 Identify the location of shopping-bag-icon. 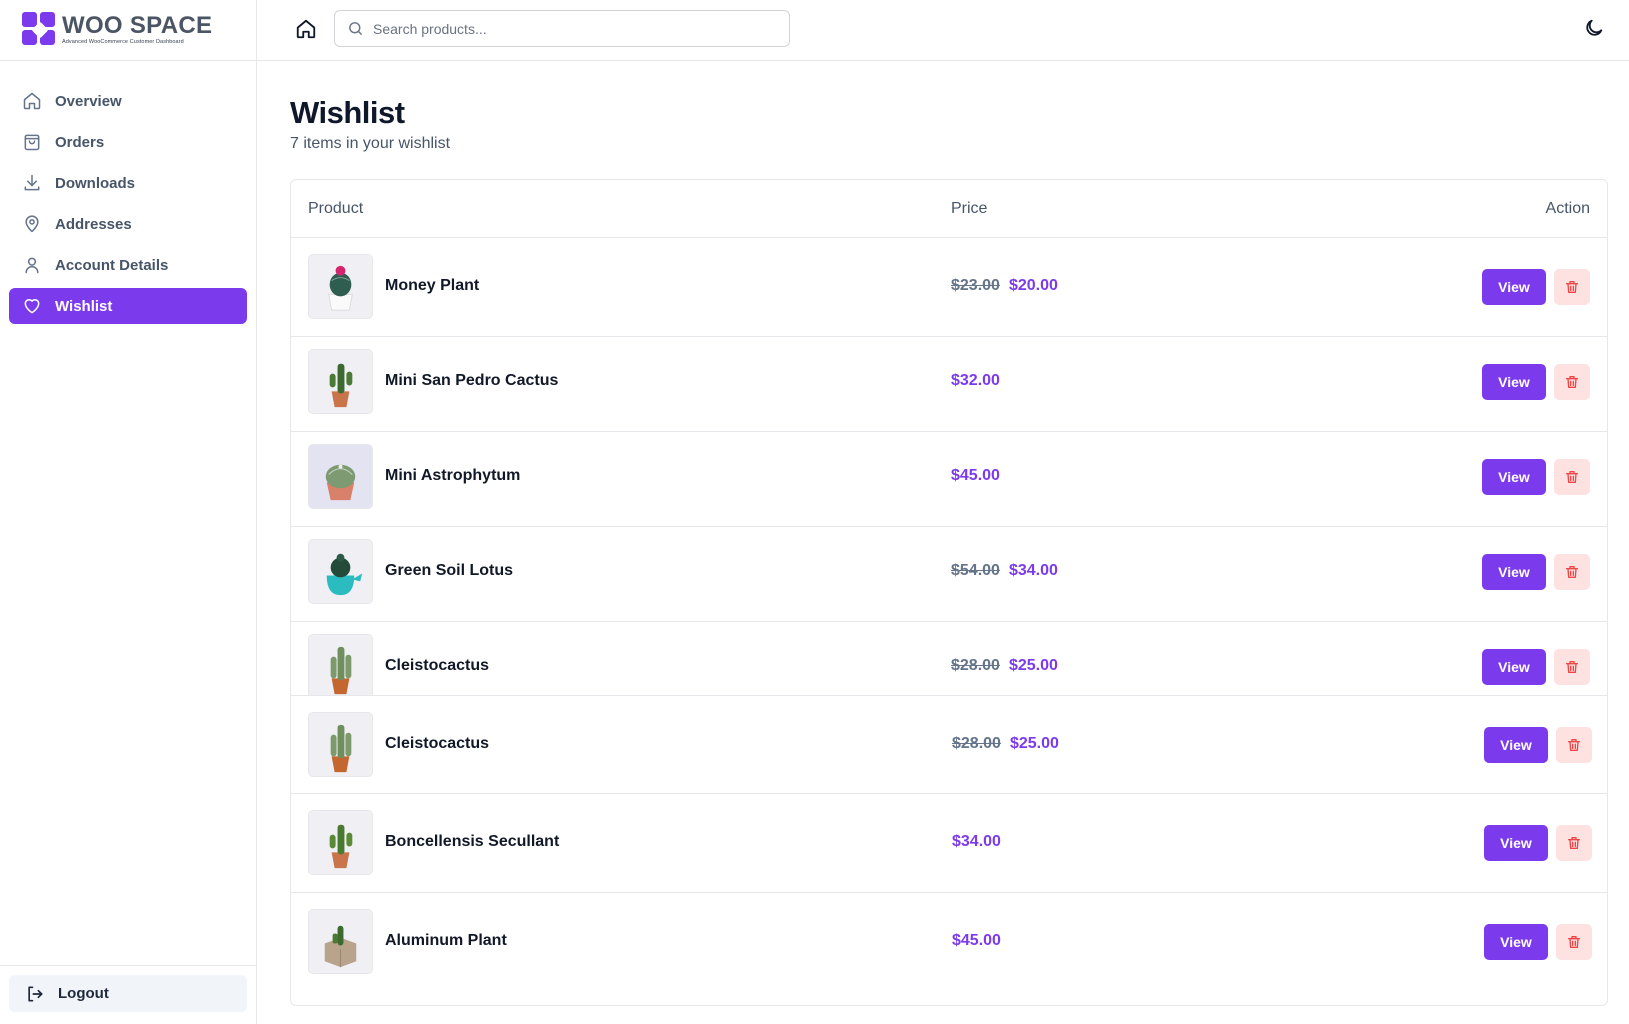
(32, 142).